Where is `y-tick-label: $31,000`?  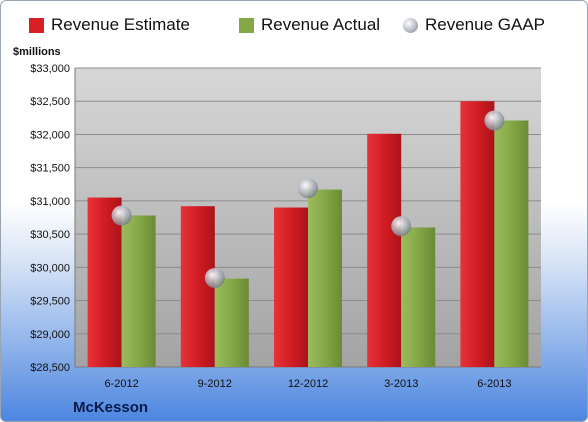
y-tick-label: $31,000 is located at coordinates (50, 202).